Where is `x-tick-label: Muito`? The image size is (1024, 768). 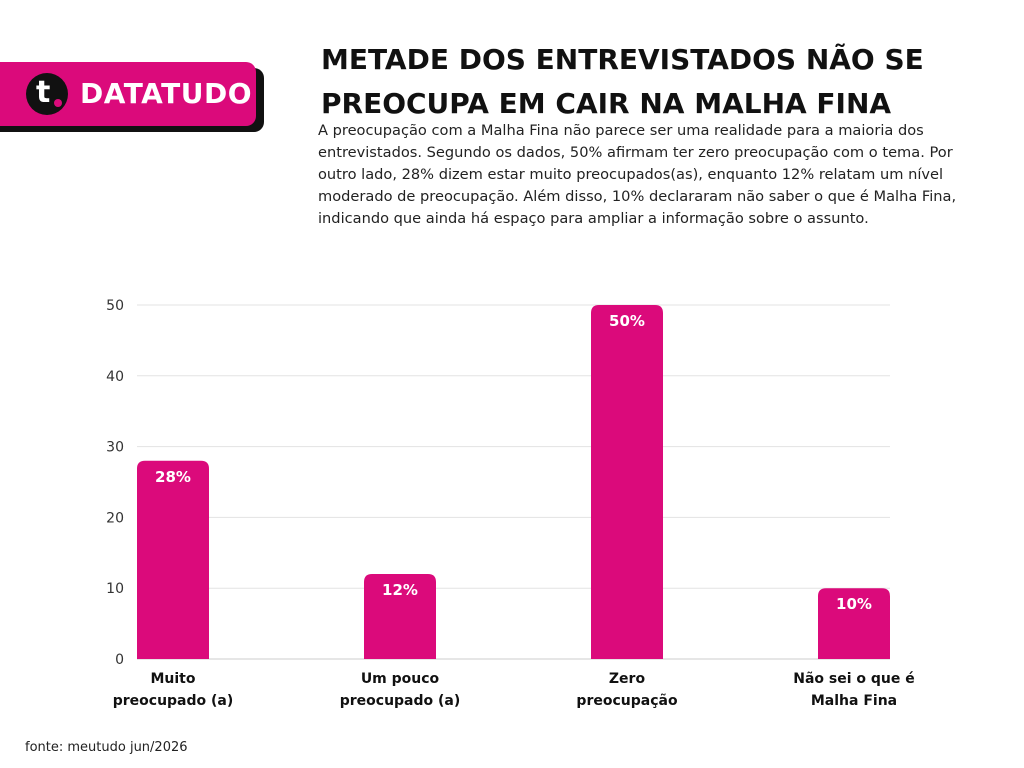 x-tick-label: Muito is located at coordinates (172, 679).